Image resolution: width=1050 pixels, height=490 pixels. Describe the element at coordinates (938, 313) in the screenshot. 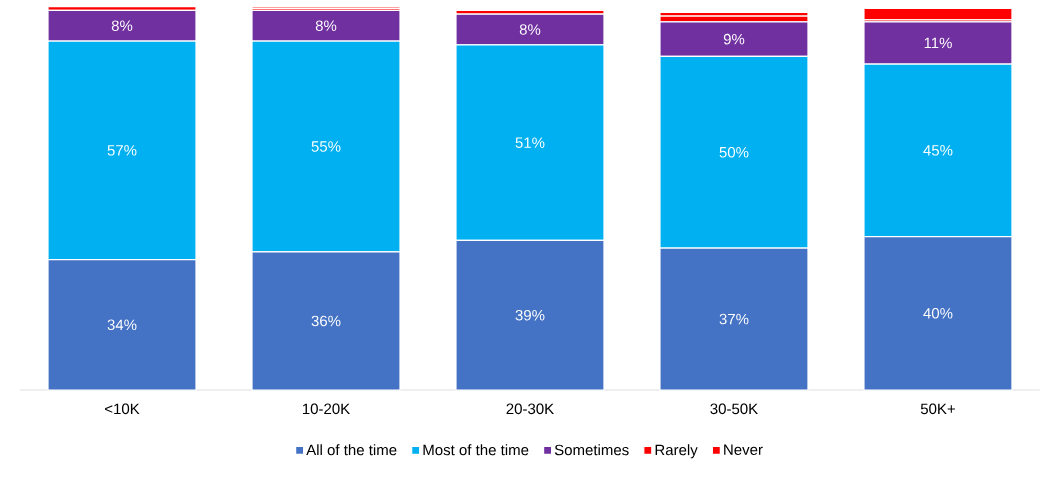

I see `data-label: 40%` at that location.